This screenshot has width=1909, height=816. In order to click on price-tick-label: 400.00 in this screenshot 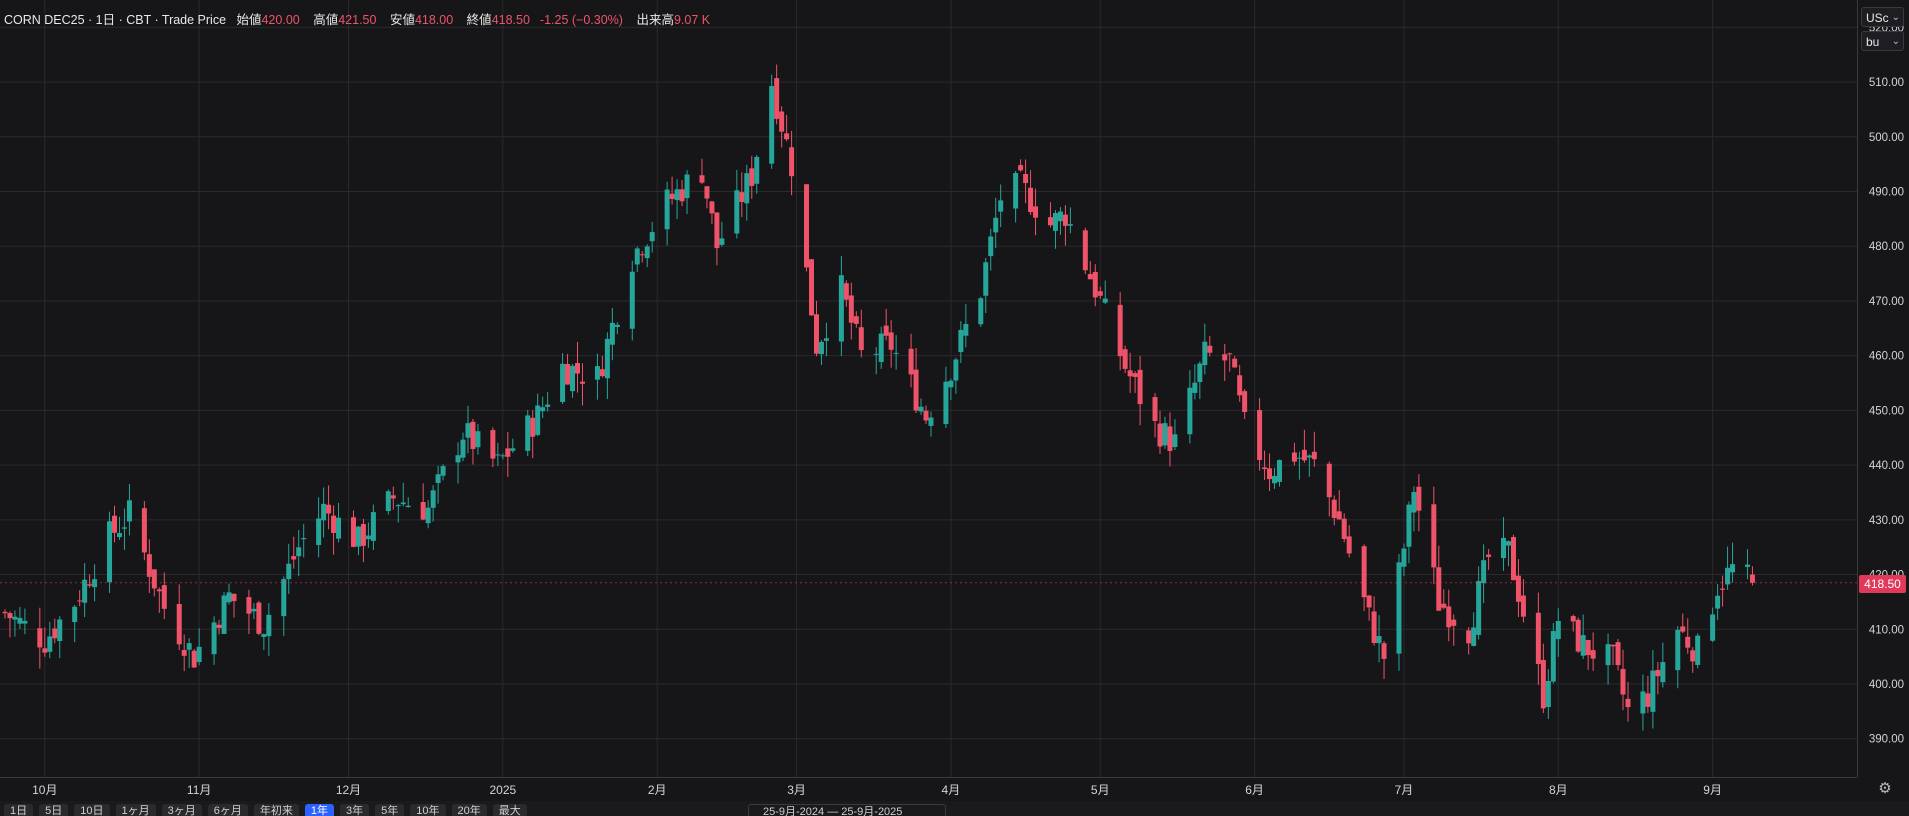, I will do `click(1886, 685)`.